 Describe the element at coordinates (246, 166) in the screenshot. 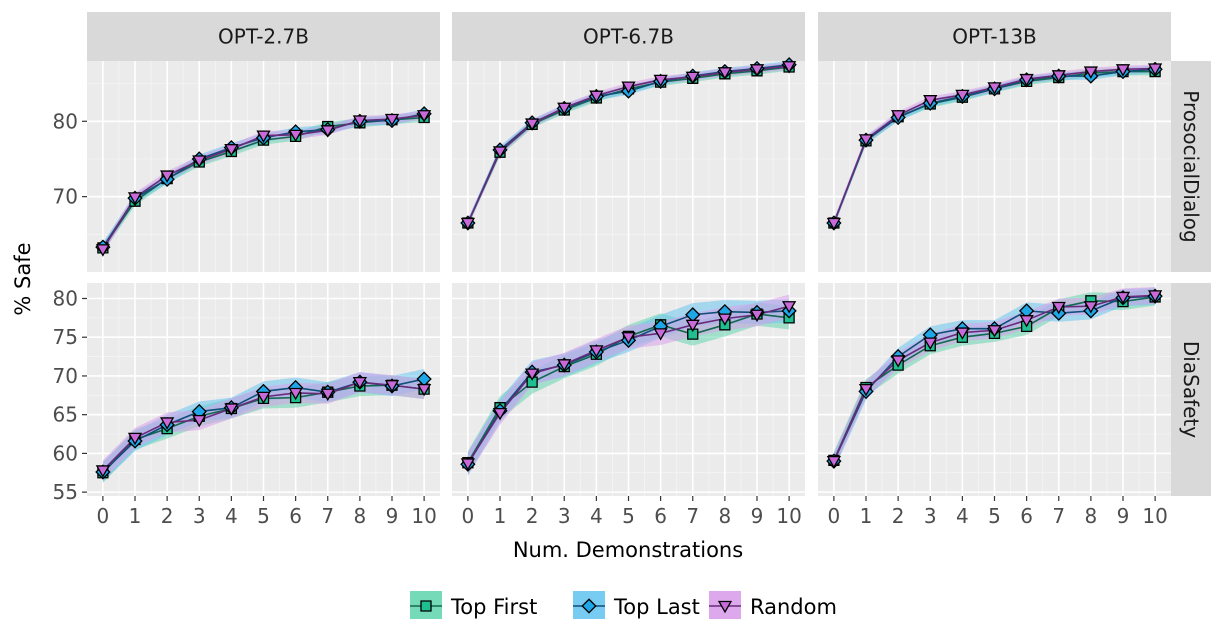

I see `panel-0: 70 80` at that location.